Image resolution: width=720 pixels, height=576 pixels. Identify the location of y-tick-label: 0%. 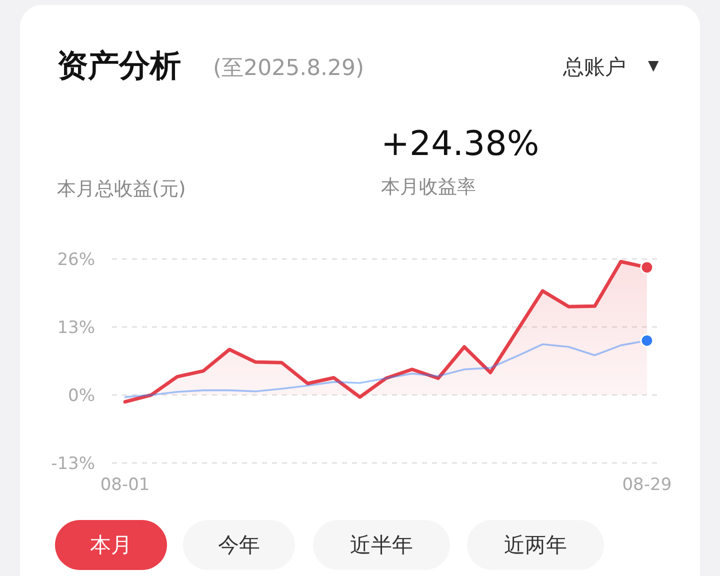
(81, 396).